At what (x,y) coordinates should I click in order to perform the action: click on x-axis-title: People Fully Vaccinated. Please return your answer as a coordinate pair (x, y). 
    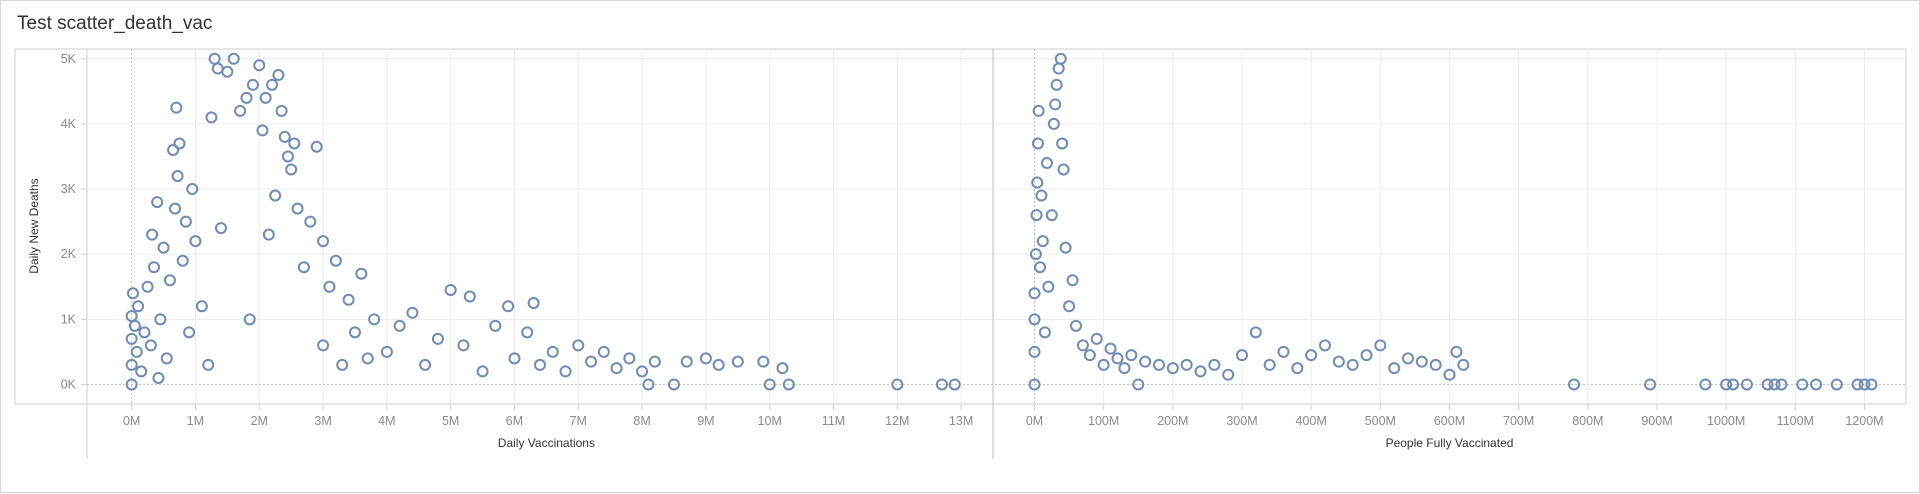
    Looking at the image, I should click on (1450, 443).